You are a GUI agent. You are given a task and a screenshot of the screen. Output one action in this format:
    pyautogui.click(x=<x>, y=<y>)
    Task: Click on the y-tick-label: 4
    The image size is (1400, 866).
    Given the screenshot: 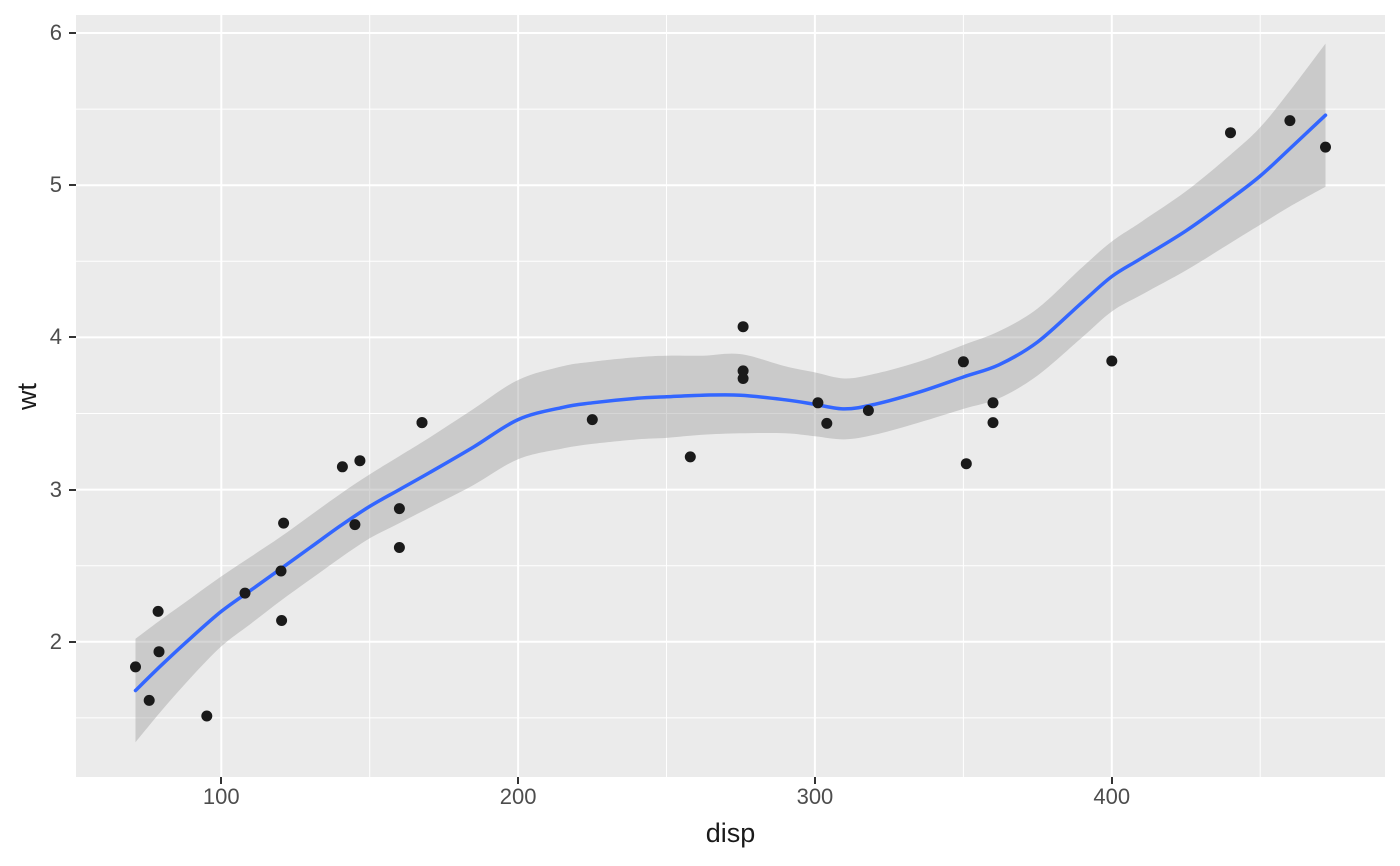 What is the action you would take?
    pyautogui.click(x=55, y=337)
    